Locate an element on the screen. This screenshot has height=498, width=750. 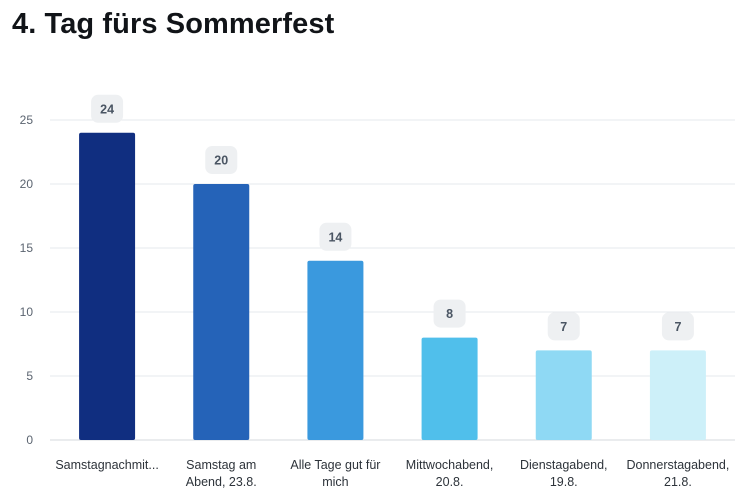
y-tick-label: 20 is located at coordinates (27, 184).